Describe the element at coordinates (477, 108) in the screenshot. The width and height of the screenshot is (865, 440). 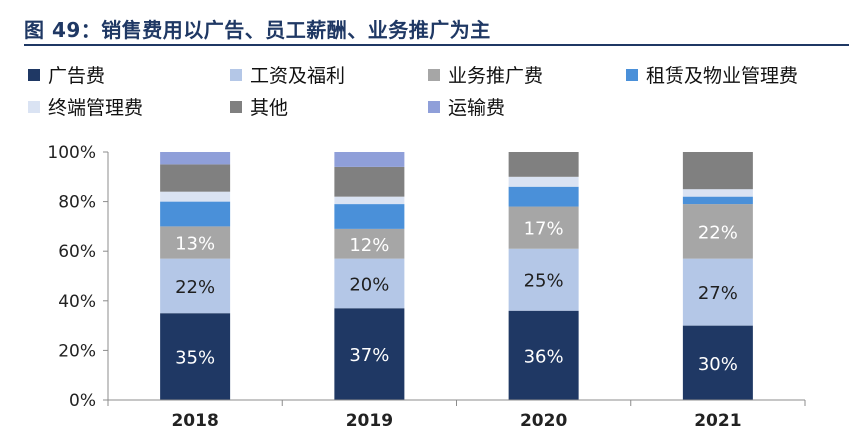
I see `legend-label: 运输费` at that location.